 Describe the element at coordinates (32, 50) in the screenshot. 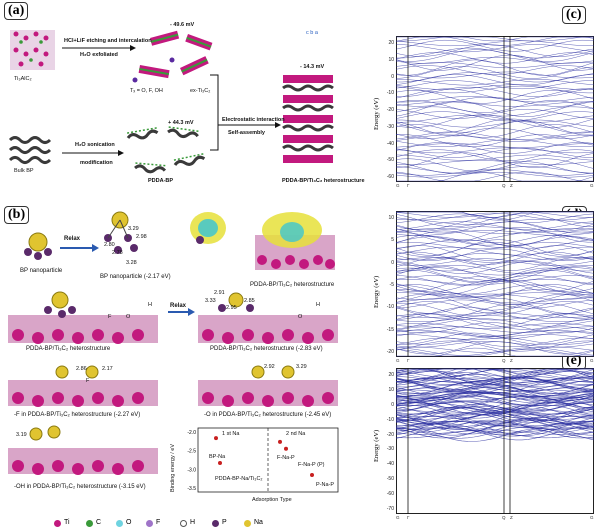

I see `ti3alc2-crystal` at that location.